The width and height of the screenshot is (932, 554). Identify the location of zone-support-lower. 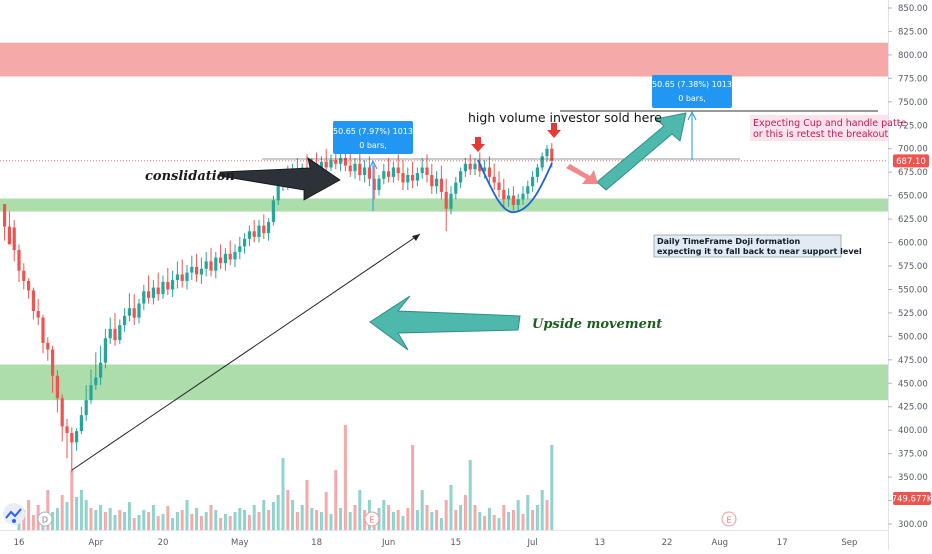
(444, 382).